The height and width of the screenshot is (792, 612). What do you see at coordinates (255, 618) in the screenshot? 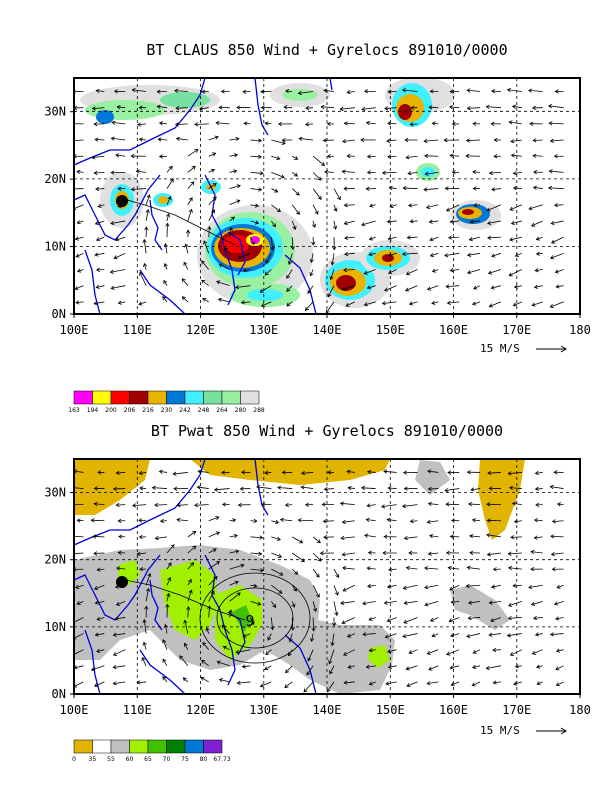
I see `pwat-gyre-circles` at bounding box center [255, 618].